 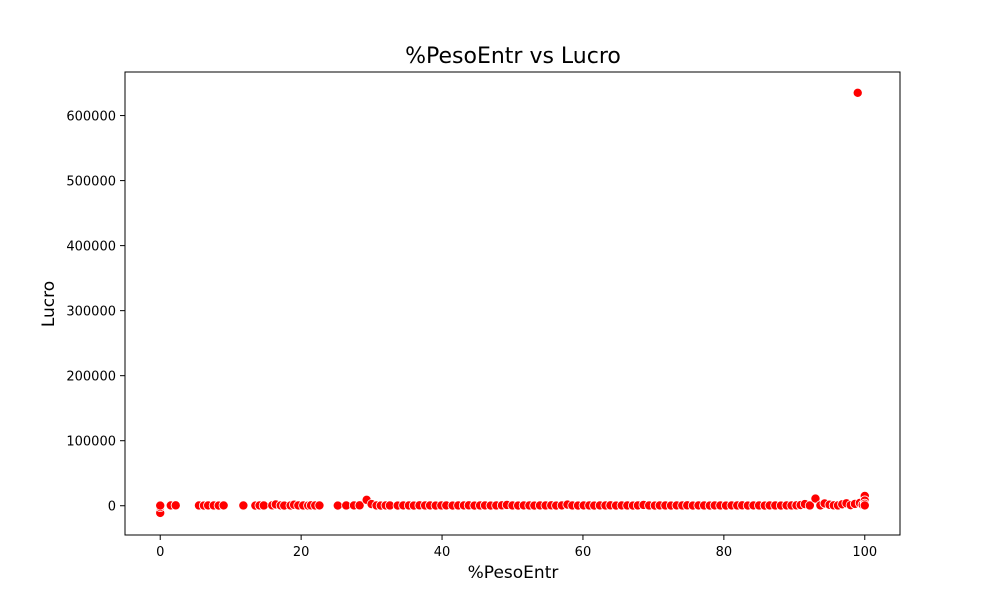 I want to click on y-axis-ticks: 0 100000 200000 300000 400000 500000 600000, so click(x=95, y=312).